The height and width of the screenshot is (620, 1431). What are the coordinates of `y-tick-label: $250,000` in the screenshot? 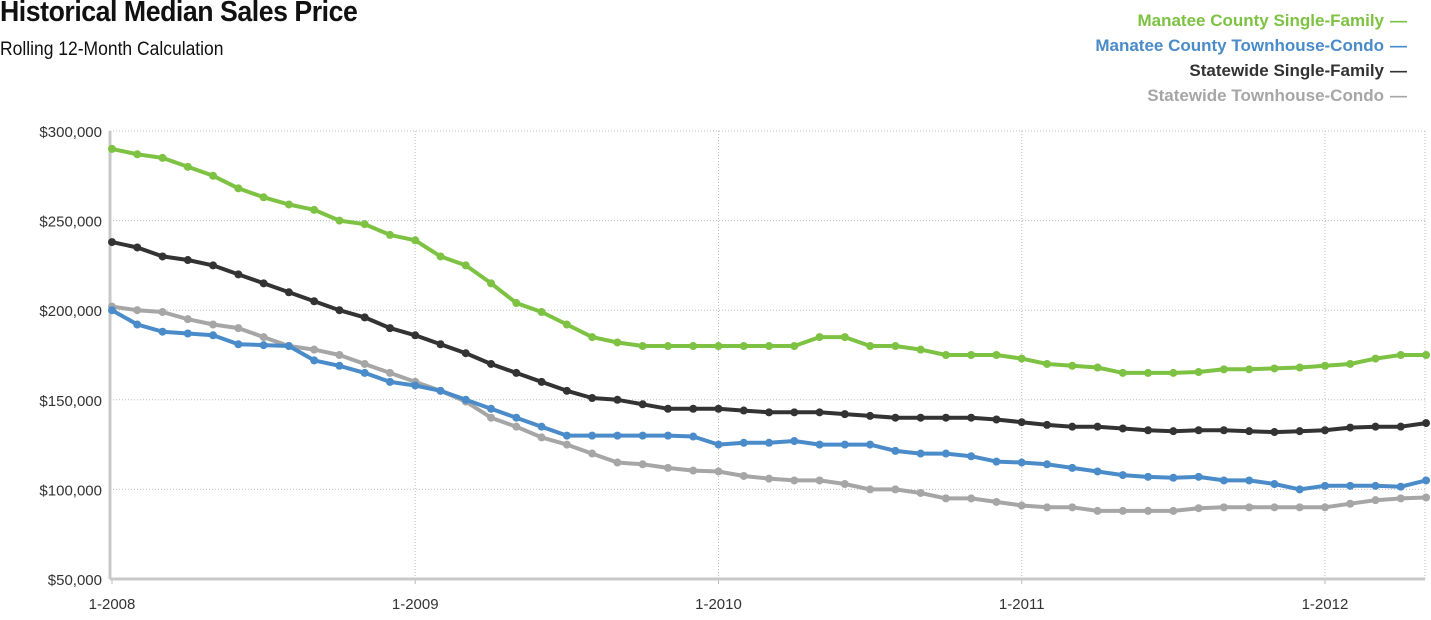 It's located at (70, 222).